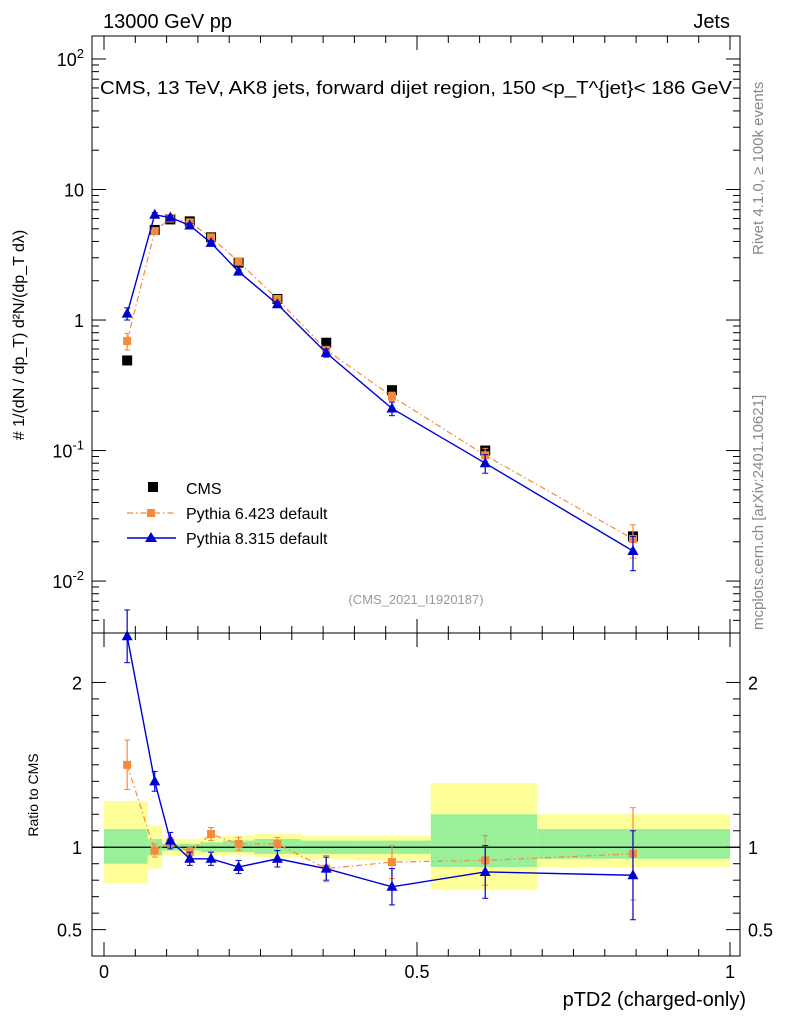 The height and width of the screenshot is (1024, 786). I want to click on ratio-y-tick-label: 2, so click(77, 683).